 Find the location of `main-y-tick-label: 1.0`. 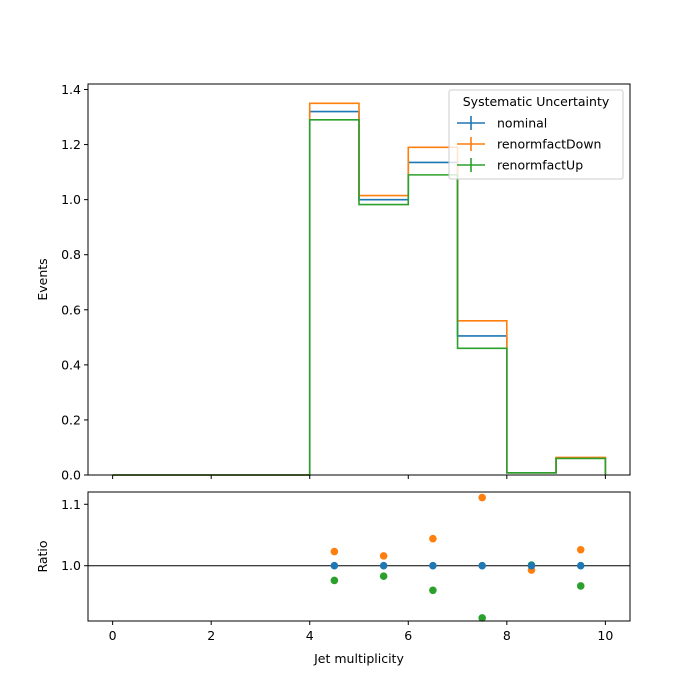

main-y-tick-label: 1.0 is located at coordinates (71, 199).